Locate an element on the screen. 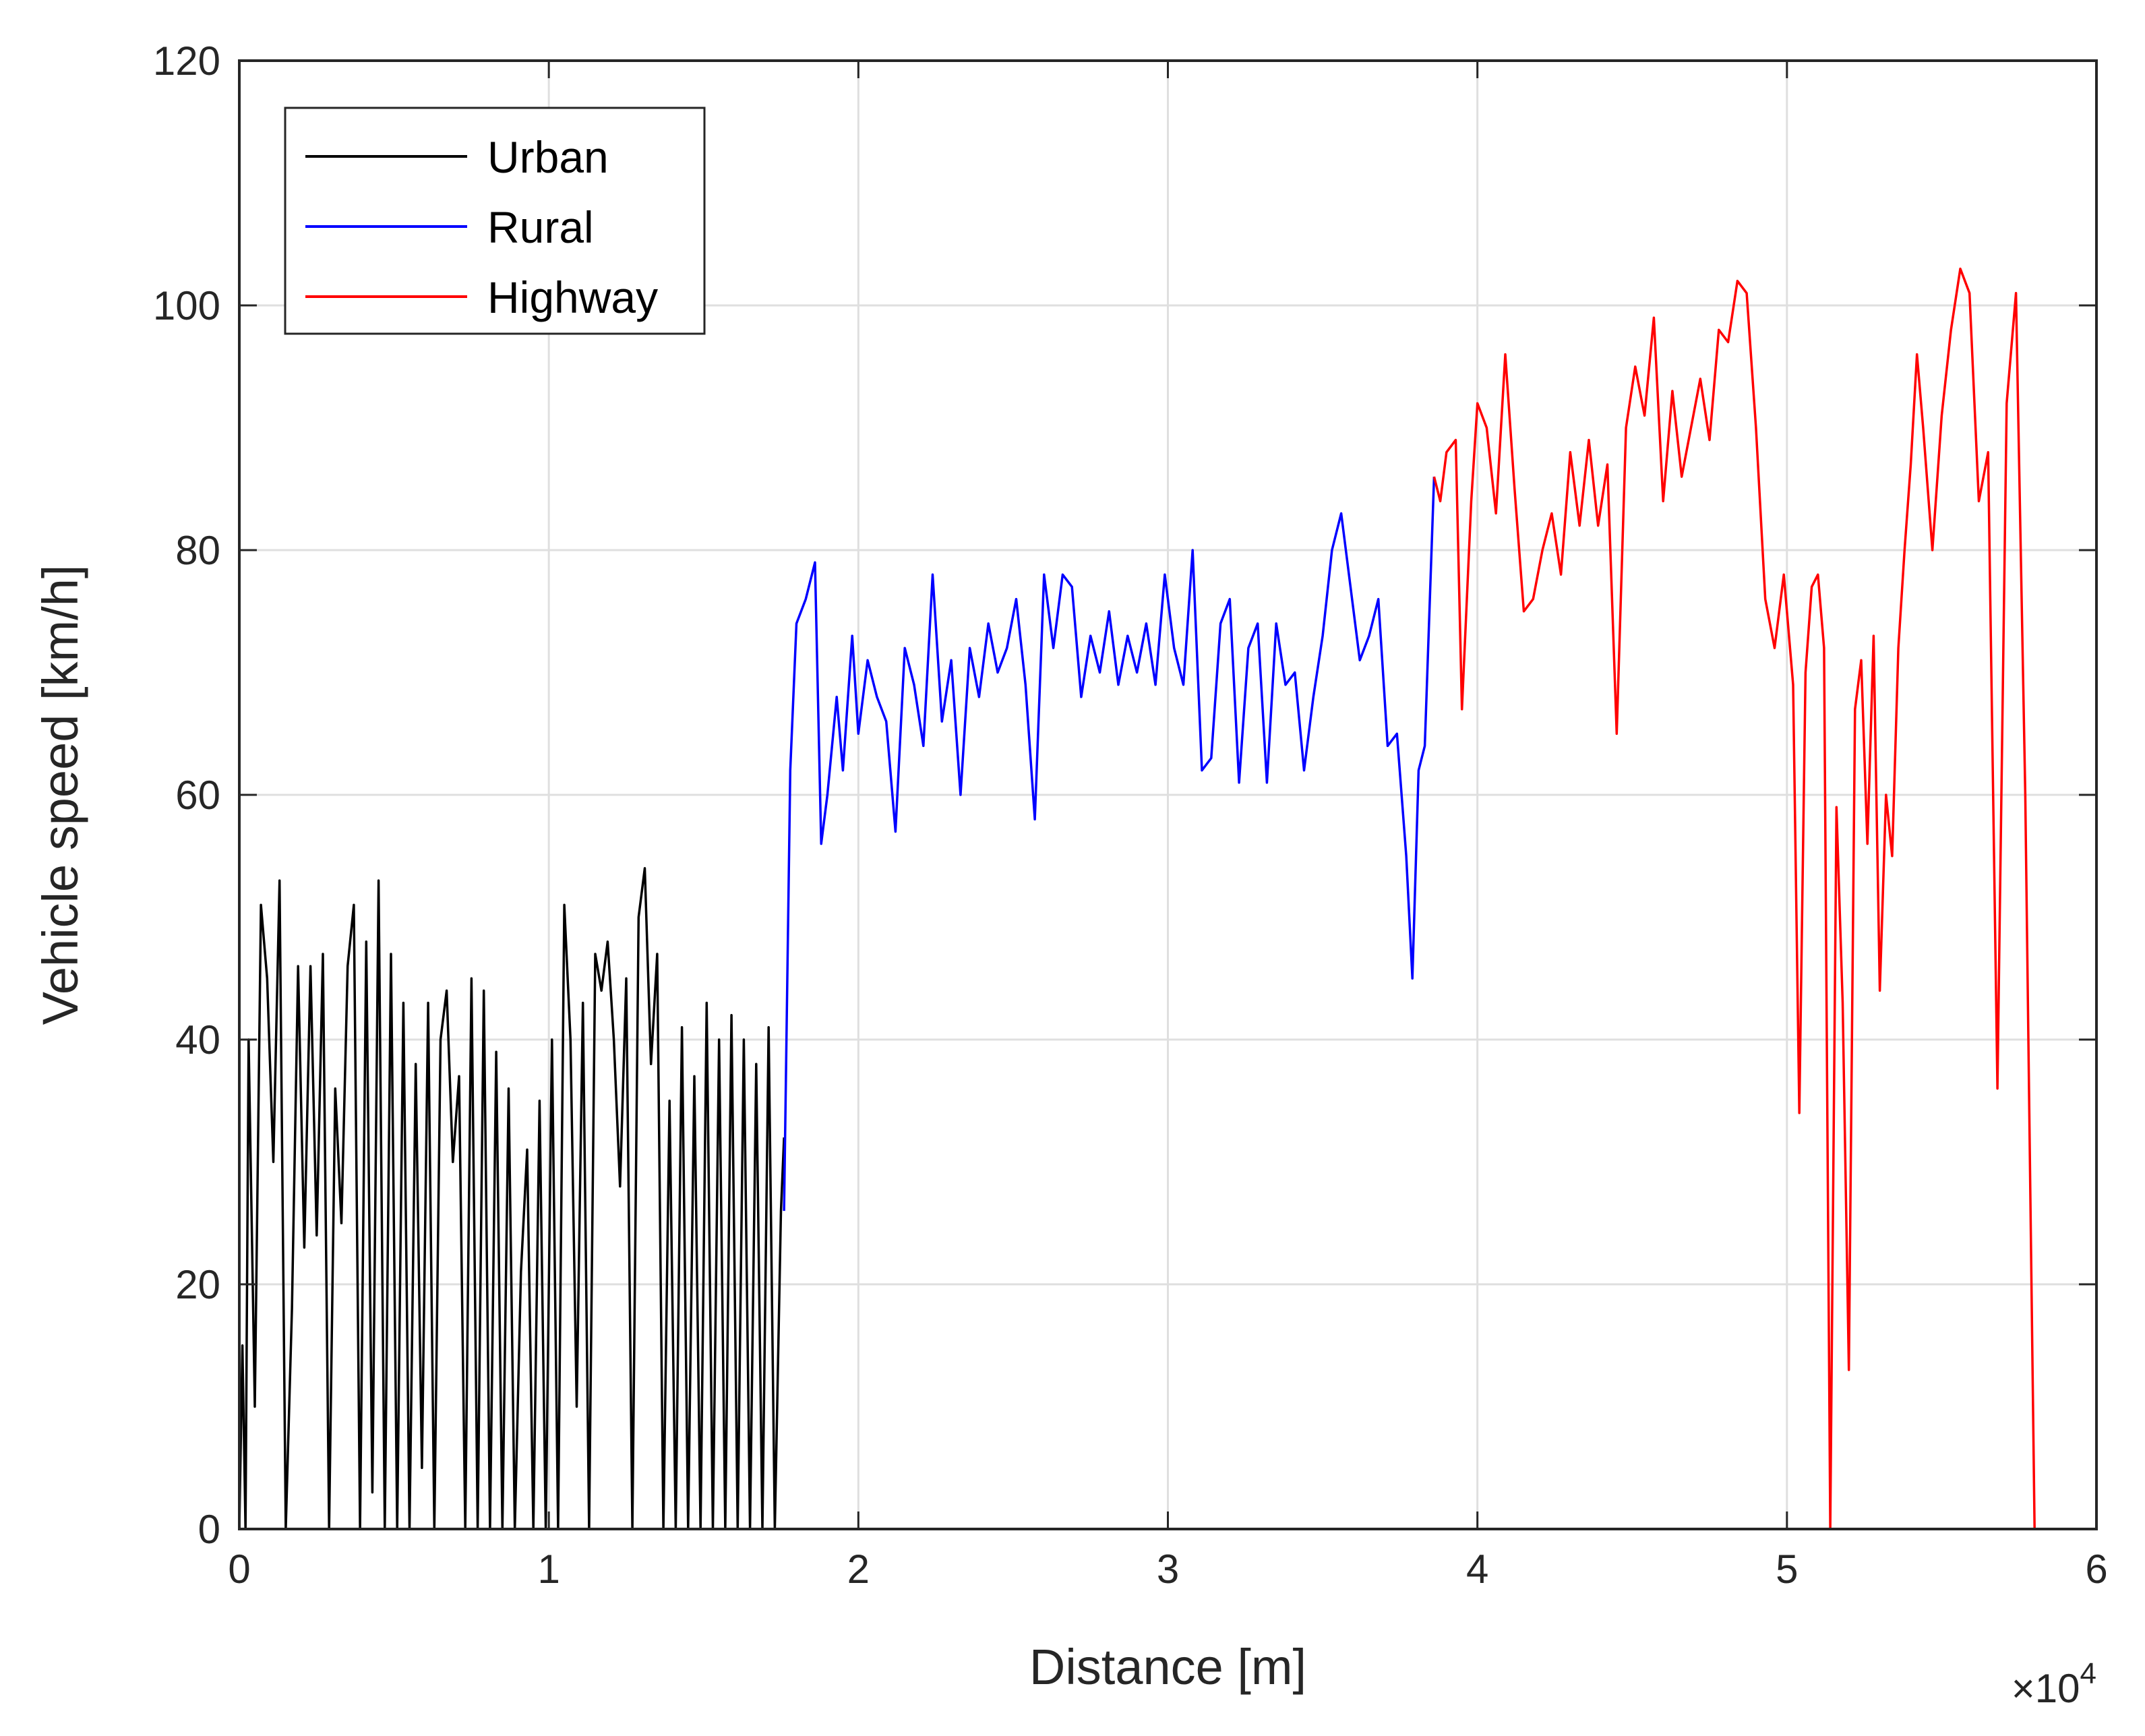  legend: Urban Rural Highway is located at coordinates (495, 221).